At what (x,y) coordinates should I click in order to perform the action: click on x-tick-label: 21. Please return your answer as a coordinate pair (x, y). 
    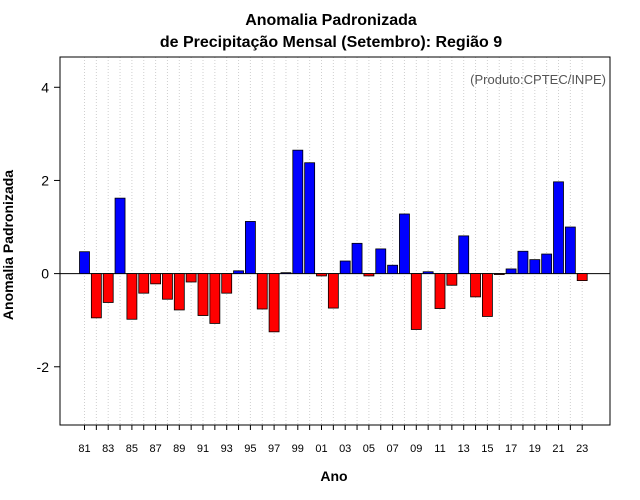
    Looking at the image, I should click on (558, 449).